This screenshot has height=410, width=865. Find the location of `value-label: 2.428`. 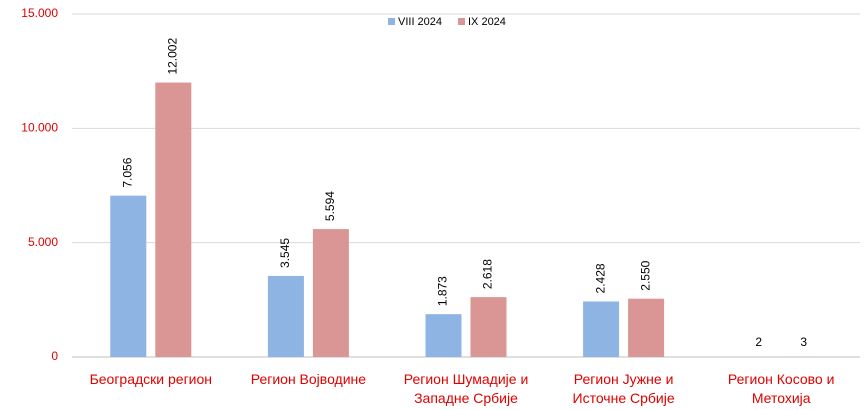

value-label: 2.428 is located at coordinates (600, 278).